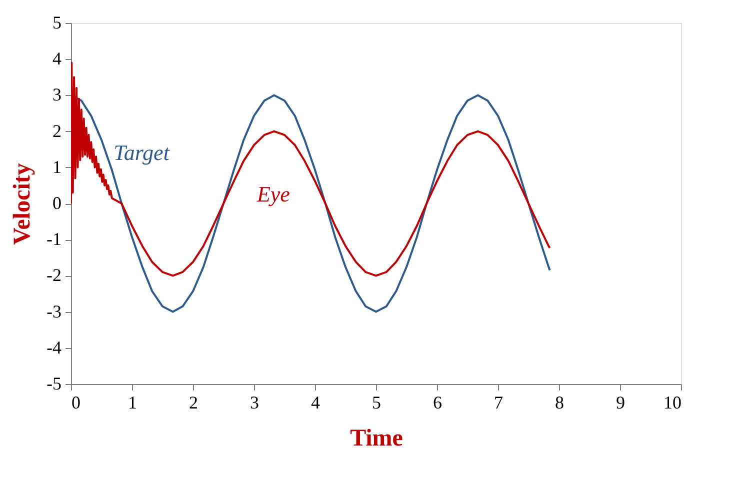 This screenshot has height=482, width=739. Describe the element at coordinates (57, 130) in the screenshot. I see `y-tick-label: 2` at that location.